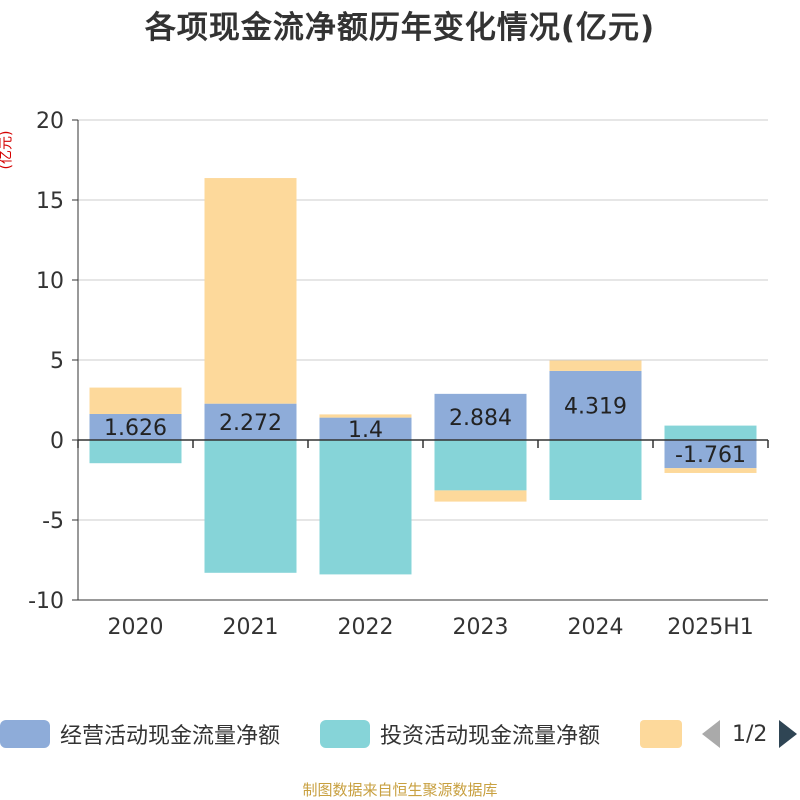 This screenshot has height=800, width=800. I want to click on bar-s0-2020, so click(135, 426).